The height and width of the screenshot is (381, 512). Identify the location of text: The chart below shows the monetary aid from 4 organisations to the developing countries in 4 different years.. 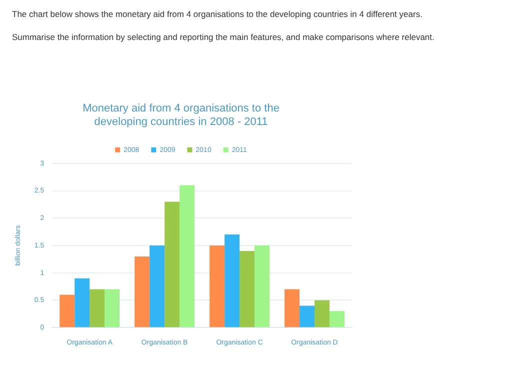
(218, 14).